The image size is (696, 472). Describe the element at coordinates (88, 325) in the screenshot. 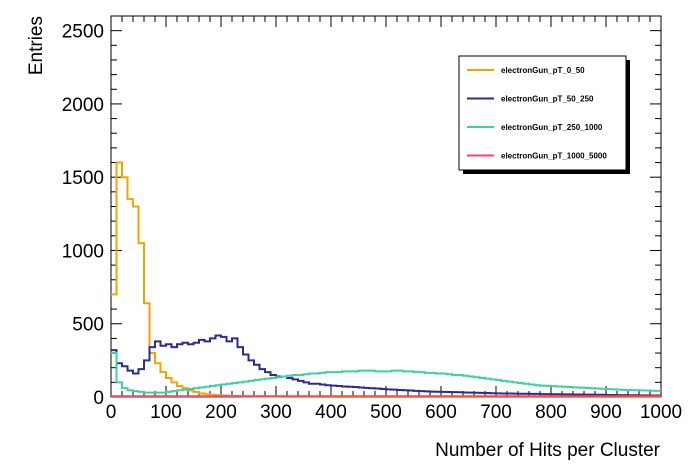

I see `y-tick-label: 500` at that location.